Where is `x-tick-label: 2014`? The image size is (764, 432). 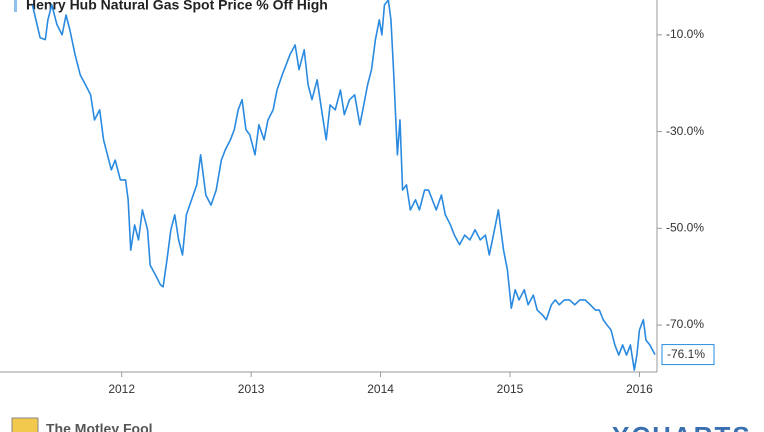 x-tick-label: 2014 is located at coordinates (380, 389).